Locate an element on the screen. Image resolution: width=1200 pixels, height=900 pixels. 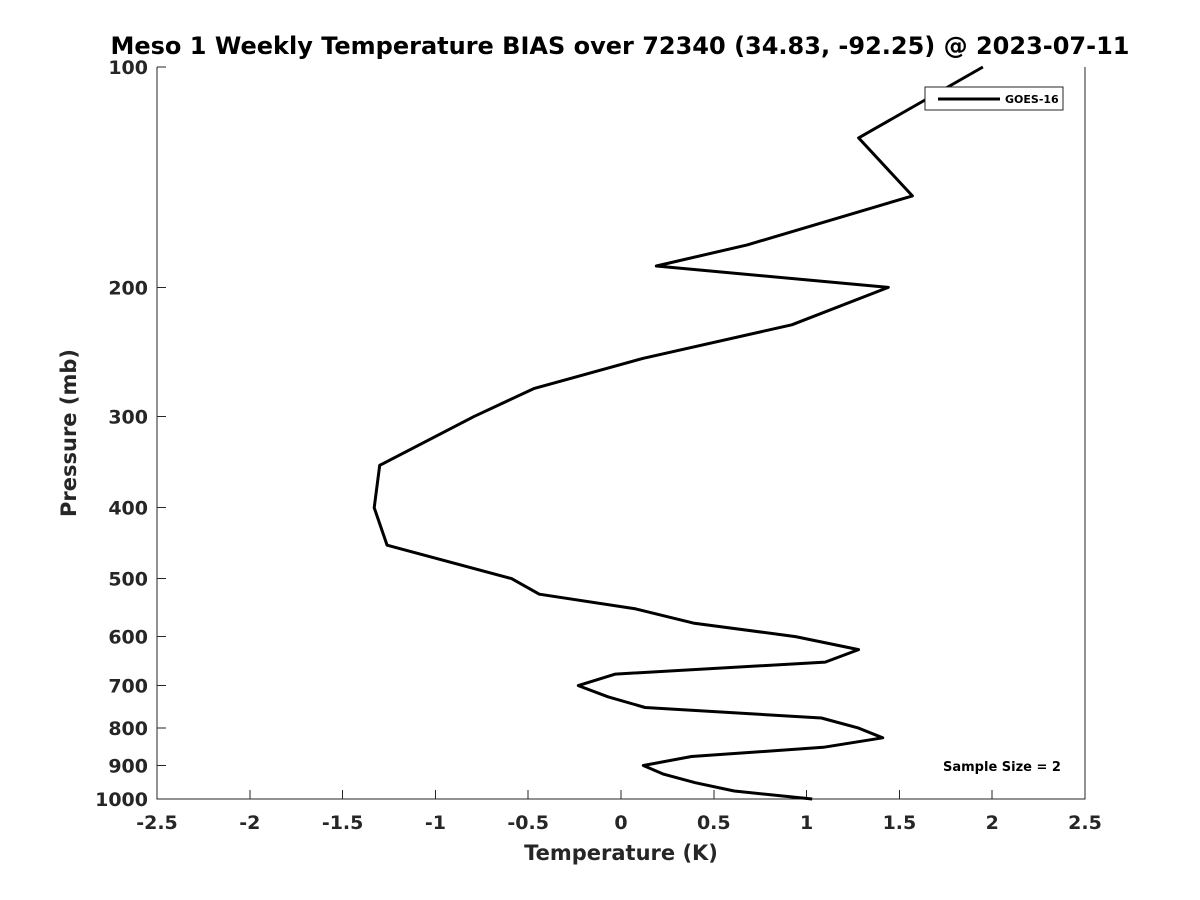
x-tick-label: -1.5 is located at coordinates (343, 823).